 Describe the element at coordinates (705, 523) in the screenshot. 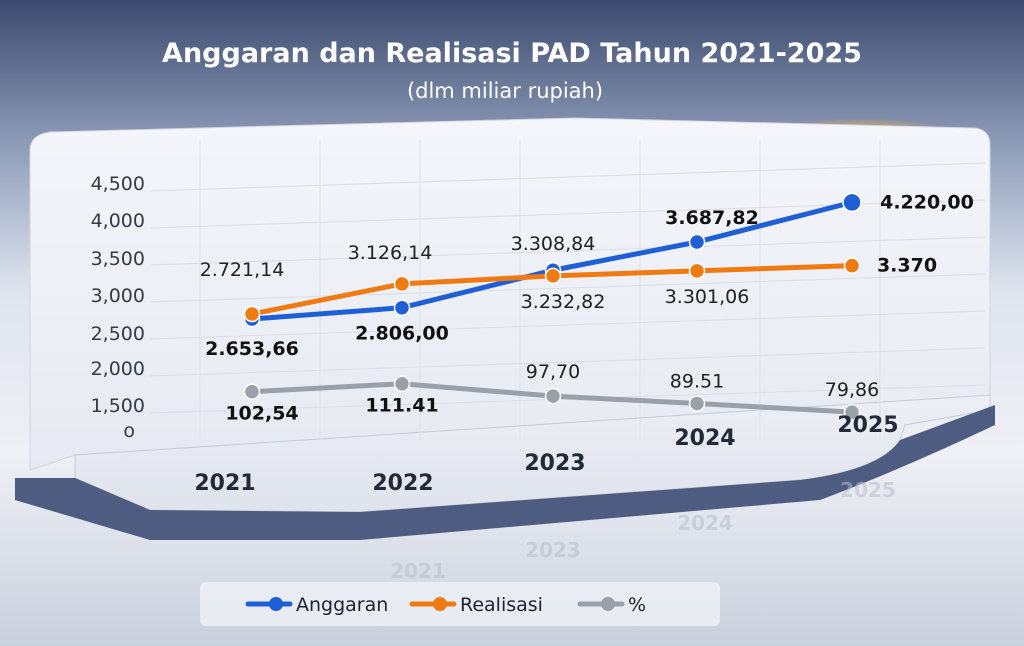

I see `x-tick-reflection: 2024` at that location.